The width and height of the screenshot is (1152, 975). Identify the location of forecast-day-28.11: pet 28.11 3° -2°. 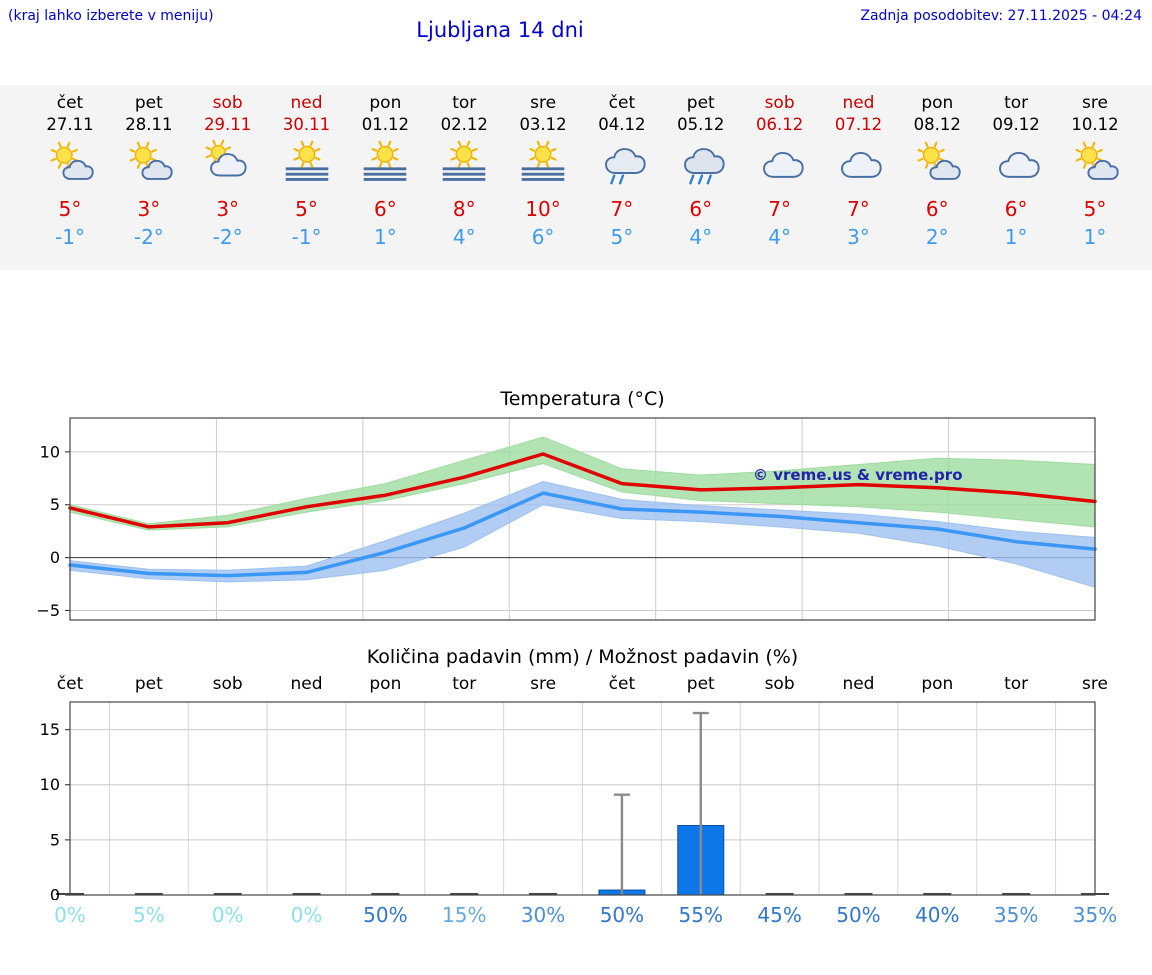
(149, 168).